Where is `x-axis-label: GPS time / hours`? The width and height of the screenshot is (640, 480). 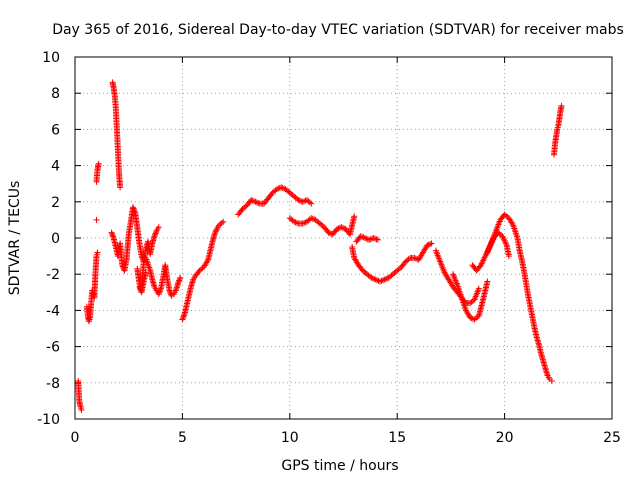
x-axis-label: GPS time / hours is located at coordinates (339, 466).